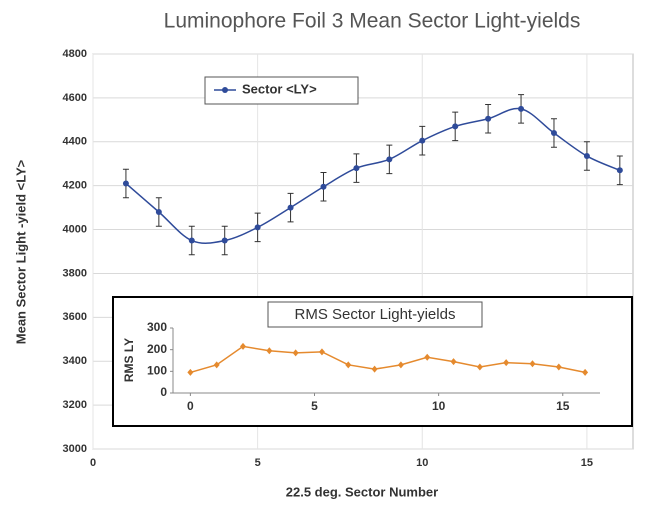 This screenshot has height=511, width=652. Describe the element at coordinates (279, 88) in the screenshot. I see `legend-label: Sector <LY>` at that location.